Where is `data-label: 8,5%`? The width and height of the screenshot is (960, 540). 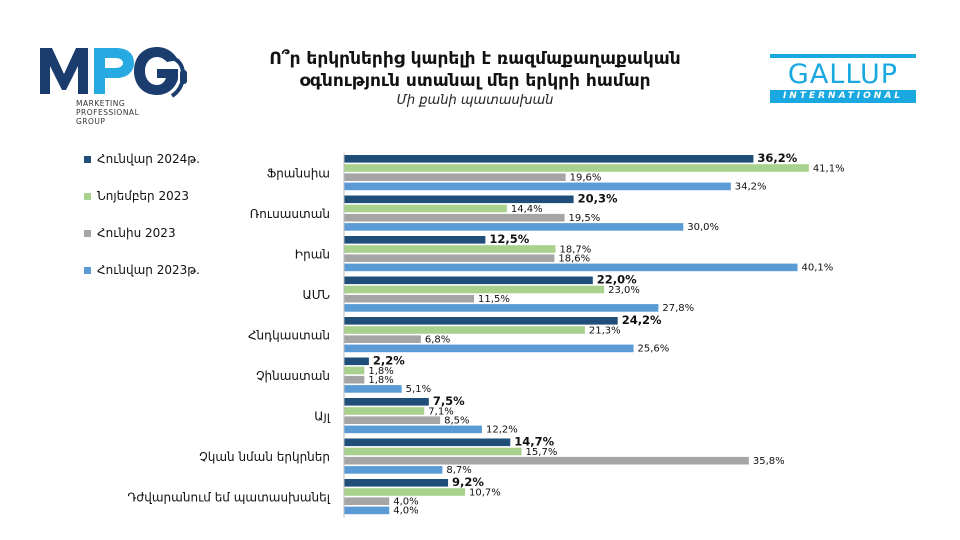 data-label: 8,5% is located at coordinates (456, 421).